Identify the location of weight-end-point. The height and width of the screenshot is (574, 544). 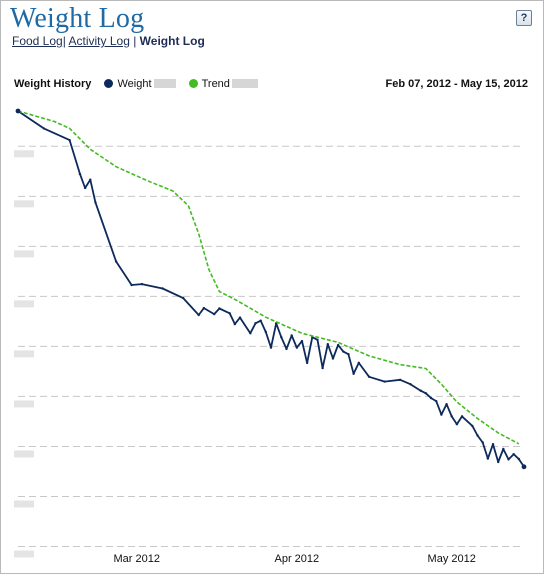
(524, 467).